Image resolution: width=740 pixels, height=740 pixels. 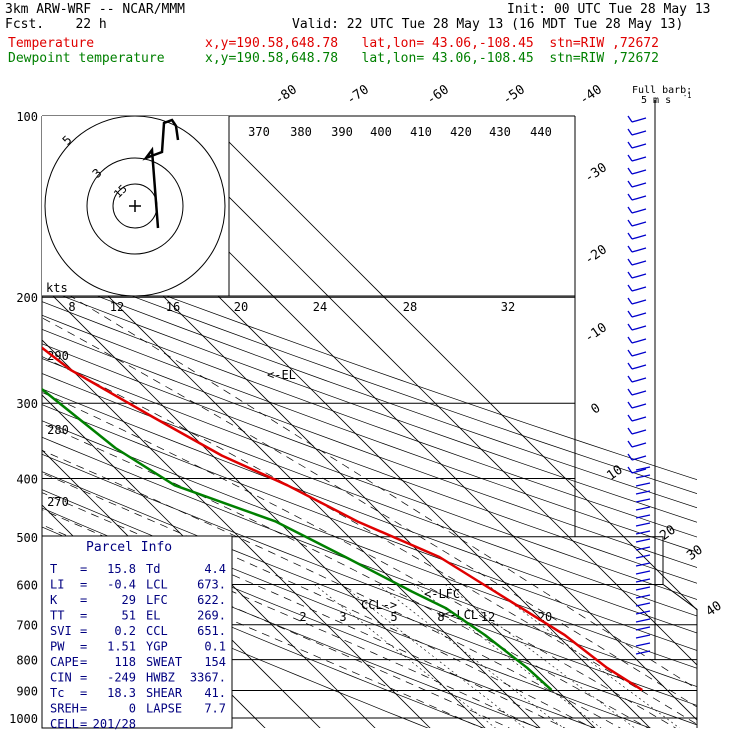 I want to click on ccl-label: CCL->, so click(x=379, y=605).